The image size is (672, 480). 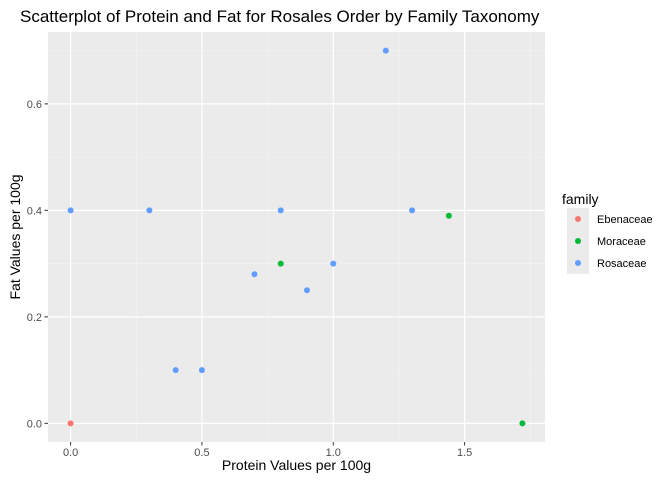 I want to click on y-tick-label: 0.0, so click(x=34, y=424).